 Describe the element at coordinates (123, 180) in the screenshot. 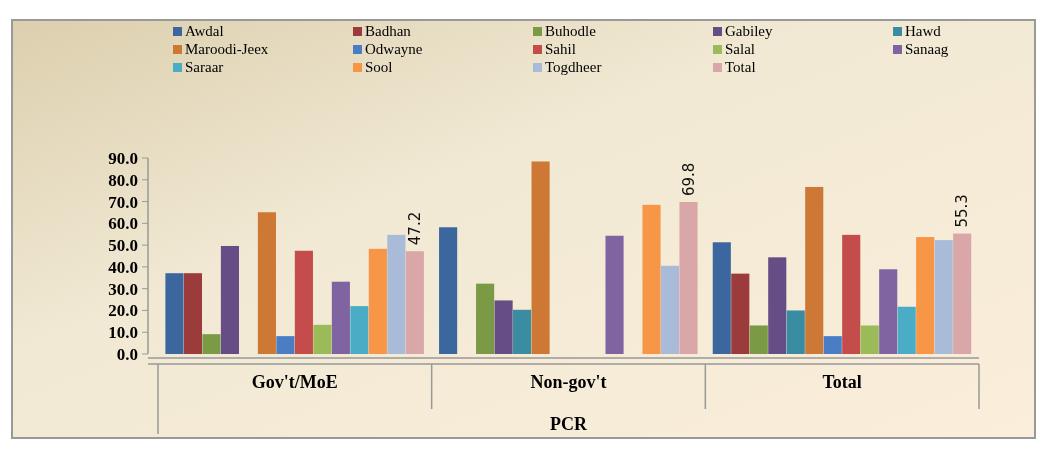

I see `y-tick-label: 80.0` at that location.